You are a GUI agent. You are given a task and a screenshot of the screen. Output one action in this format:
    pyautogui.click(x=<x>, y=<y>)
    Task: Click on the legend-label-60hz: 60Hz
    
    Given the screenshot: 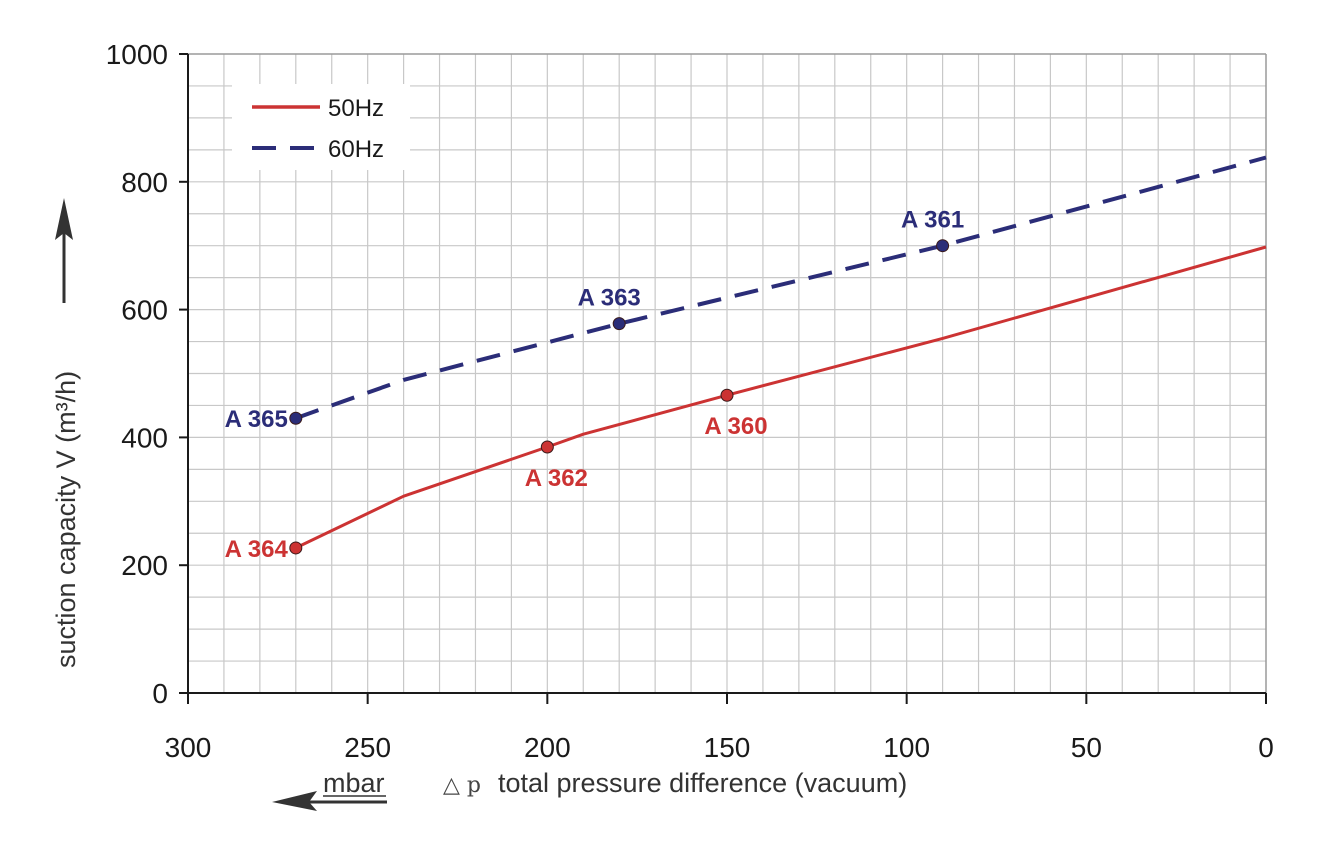 What is the action you would take?
    pyautogui.click(x=356, y=149)
    